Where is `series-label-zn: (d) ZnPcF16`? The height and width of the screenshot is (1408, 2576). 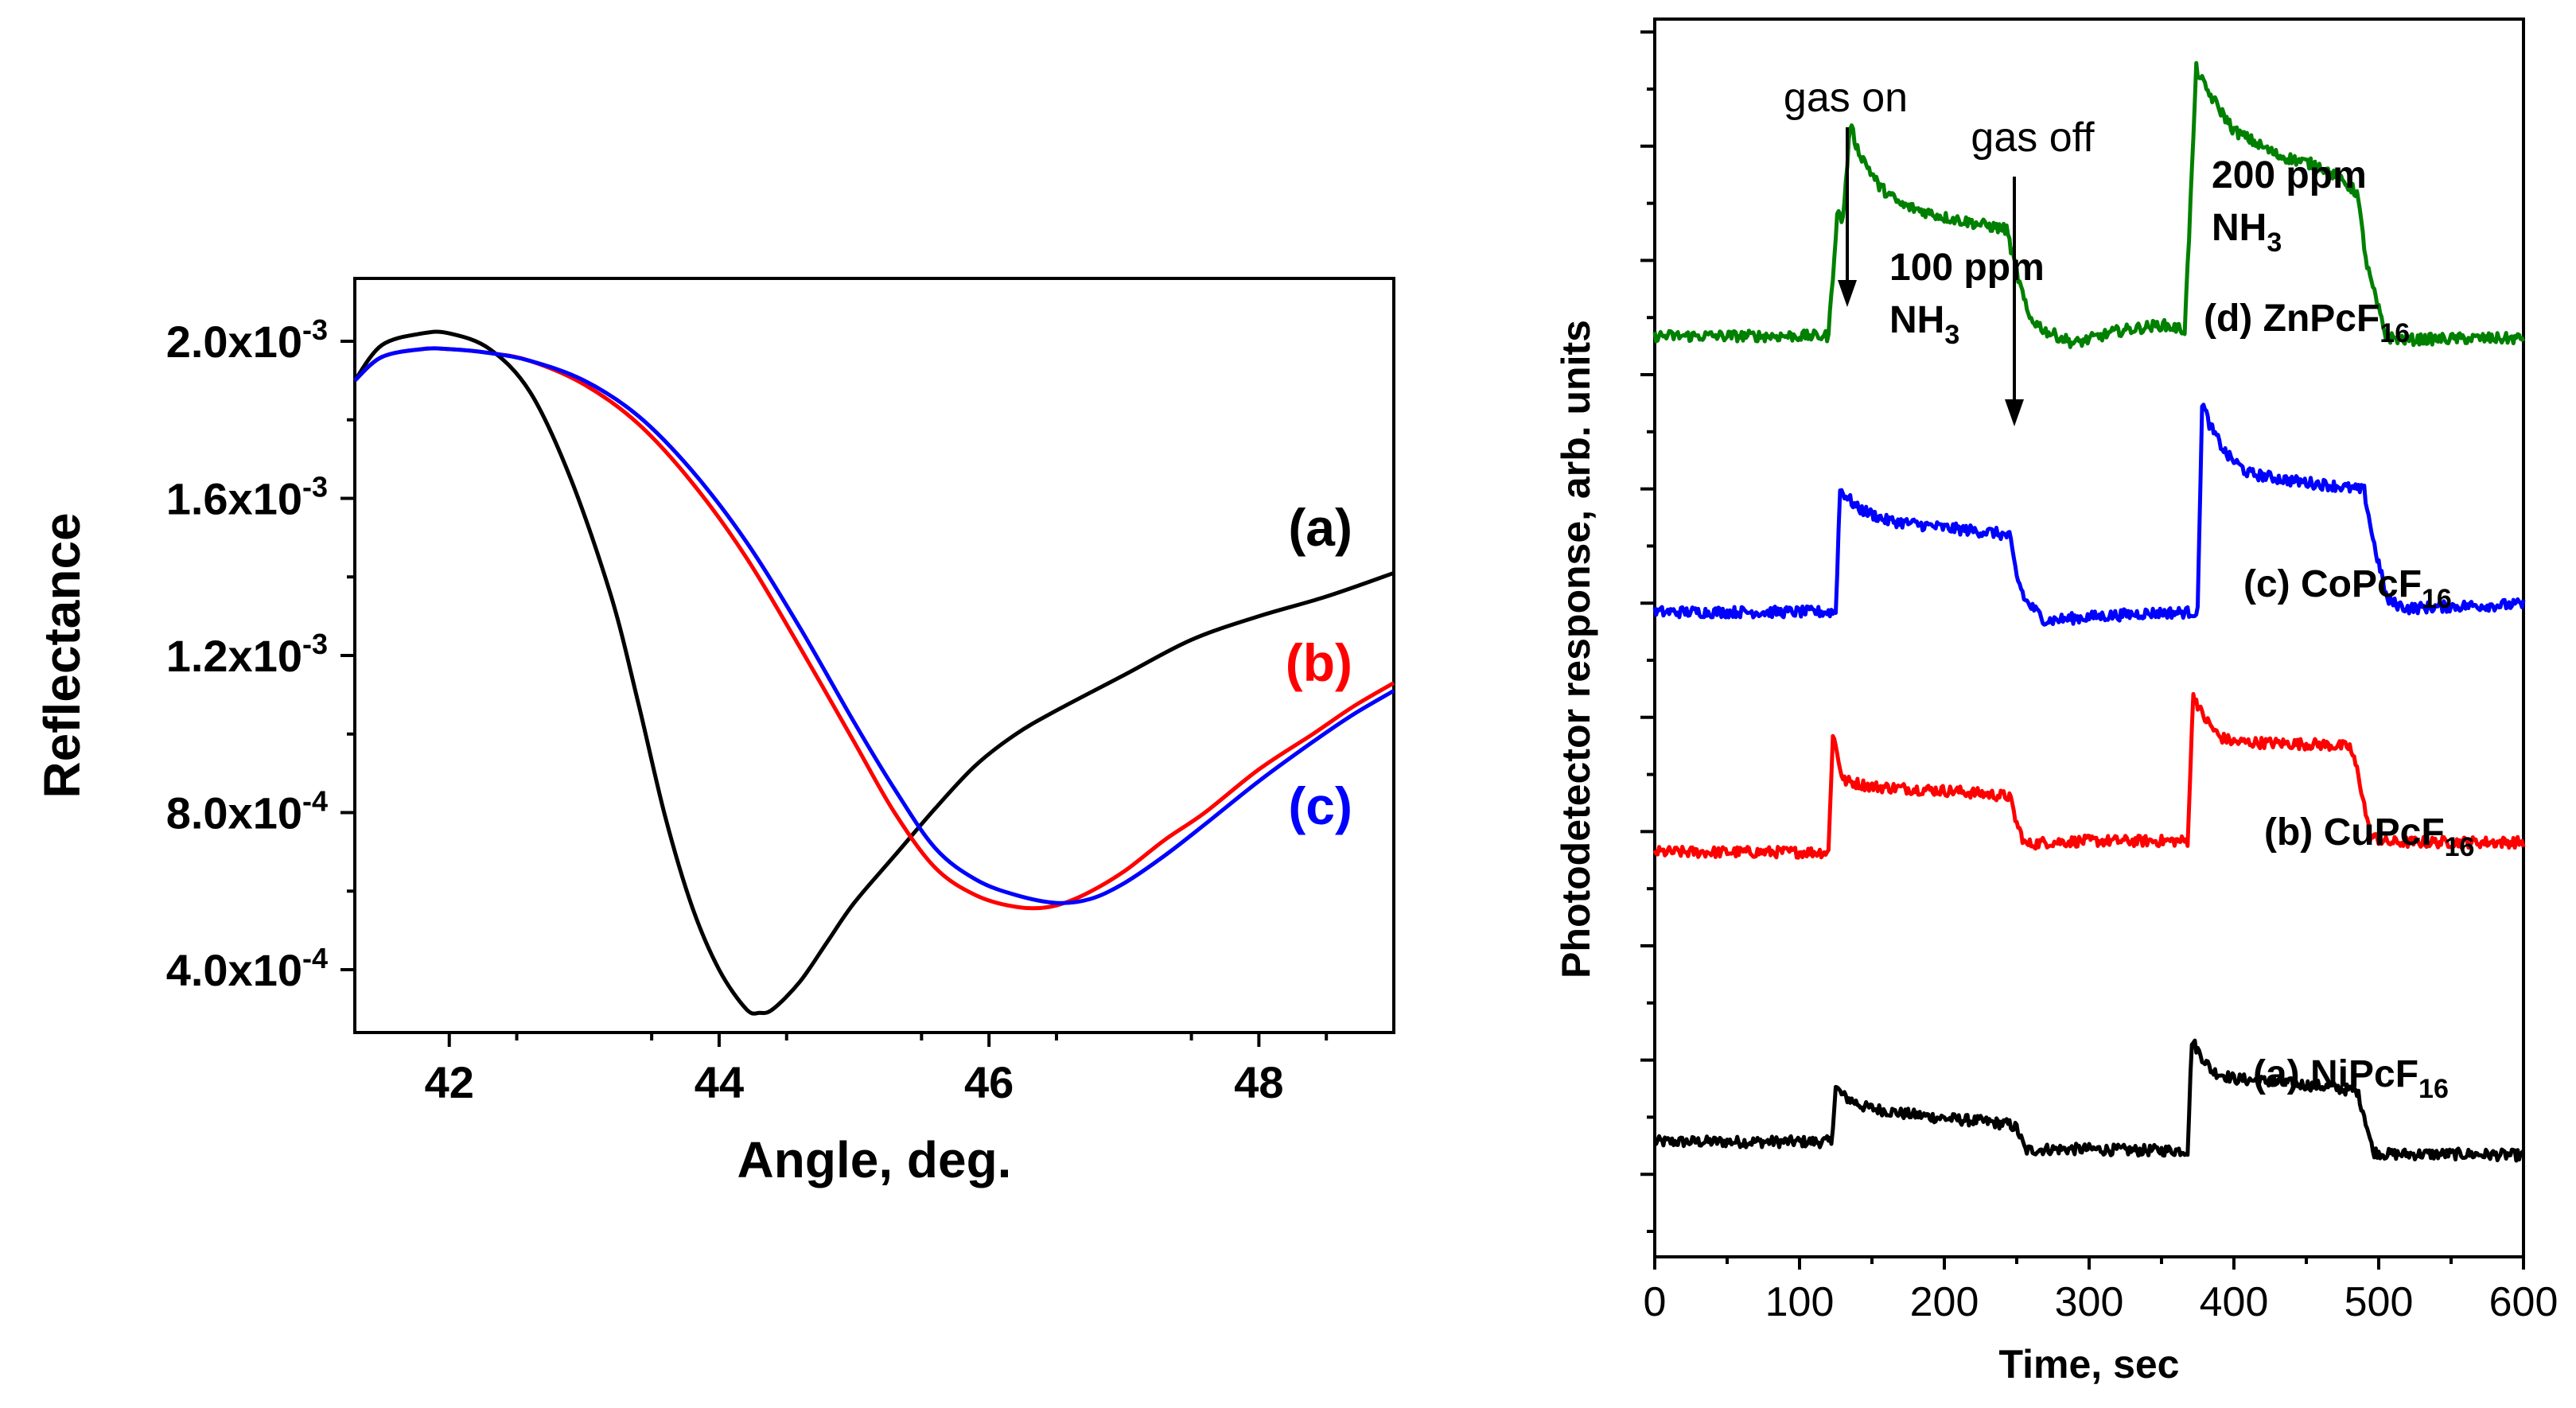
series-label-zn: (d) ZnPcF16 is located at coordinates (2307, 323).